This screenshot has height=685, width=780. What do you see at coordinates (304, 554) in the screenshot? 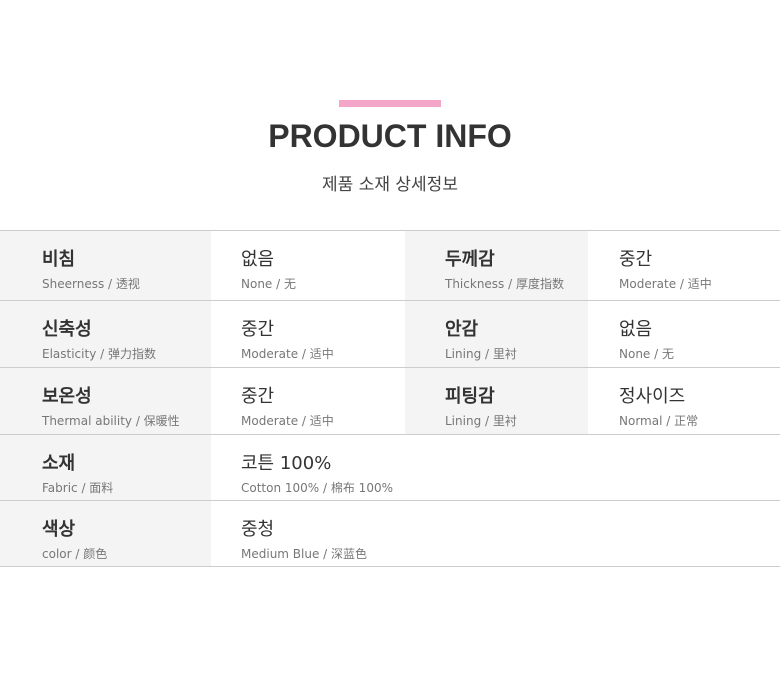
I see `value-en: Medium Blue / 深蓝色` at bounding box center [304, 554].